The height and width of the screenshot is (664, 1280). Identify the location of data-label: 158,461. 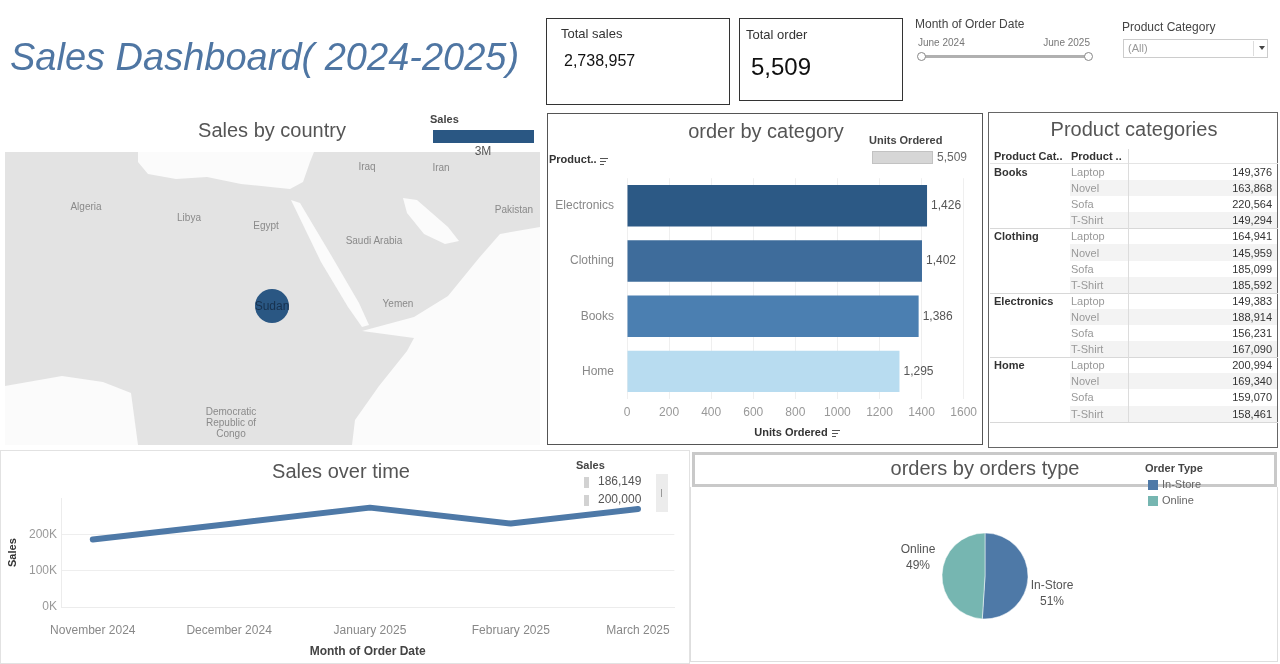
(1252, 413).